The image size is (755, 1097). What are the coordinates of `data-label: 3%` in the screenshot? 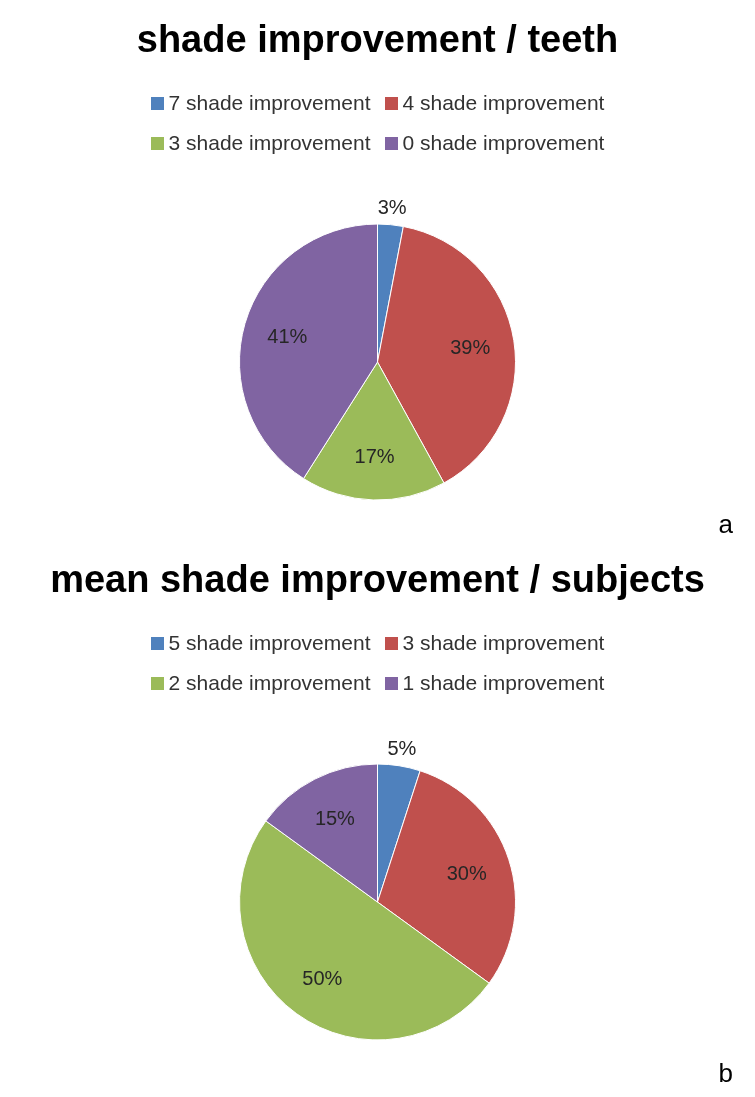 It's located at (392, 206).